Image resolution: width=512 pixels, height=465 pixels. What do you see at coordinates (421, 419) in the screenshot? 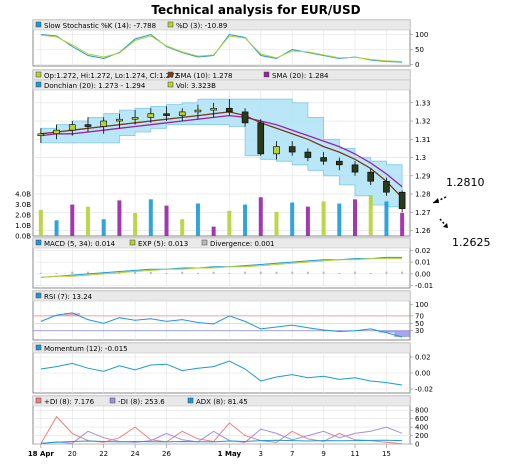
I see `y-tick-label: 600` at bounding box center [421, 419].